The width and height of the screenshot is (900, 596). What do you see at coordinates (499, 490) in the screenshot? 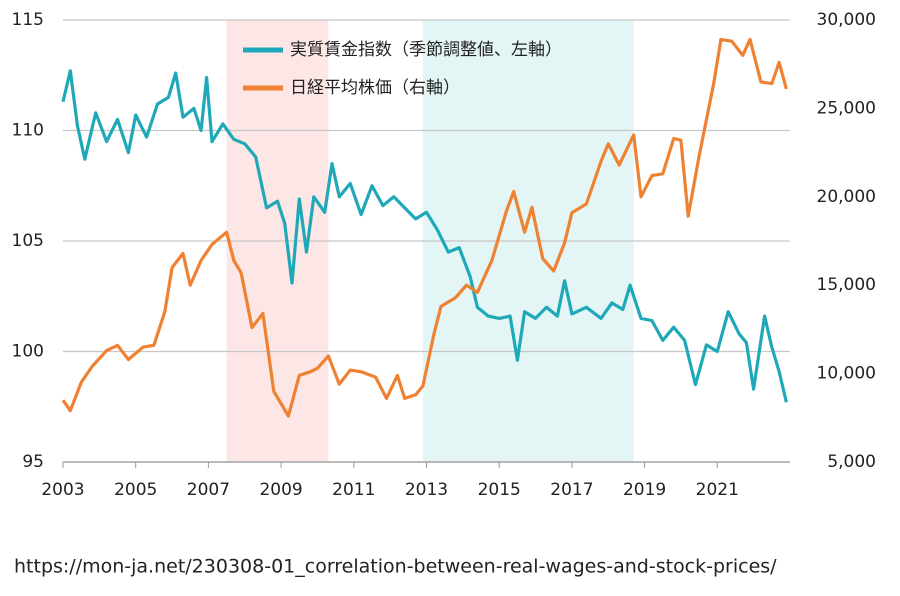
I see `x-tick-label: 2015` at bounding box center [499, 490].